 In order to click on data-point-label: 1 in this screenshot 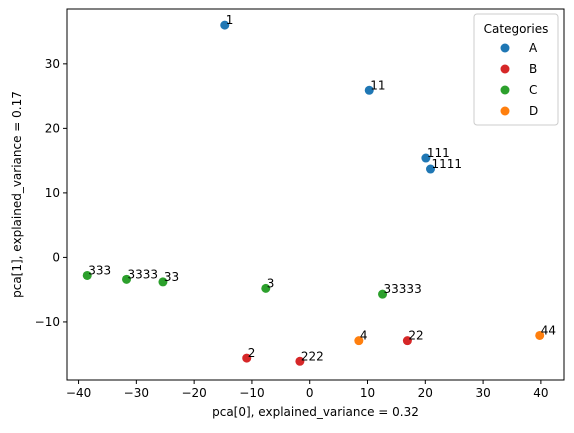, I will do `click(230, 20)`.